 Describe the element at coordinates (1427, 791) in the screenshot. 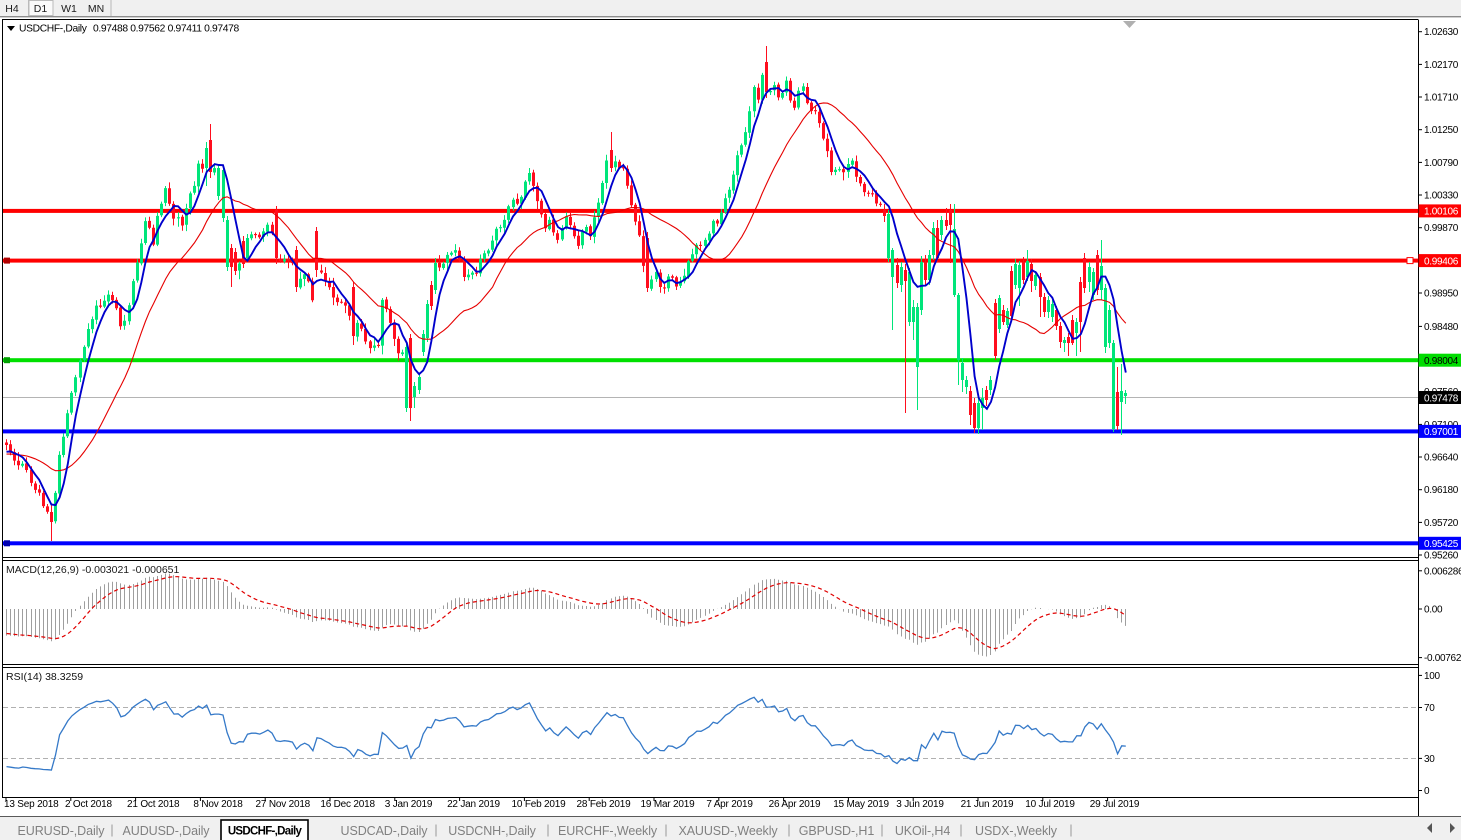

I see `svg-text: 0` at that location.